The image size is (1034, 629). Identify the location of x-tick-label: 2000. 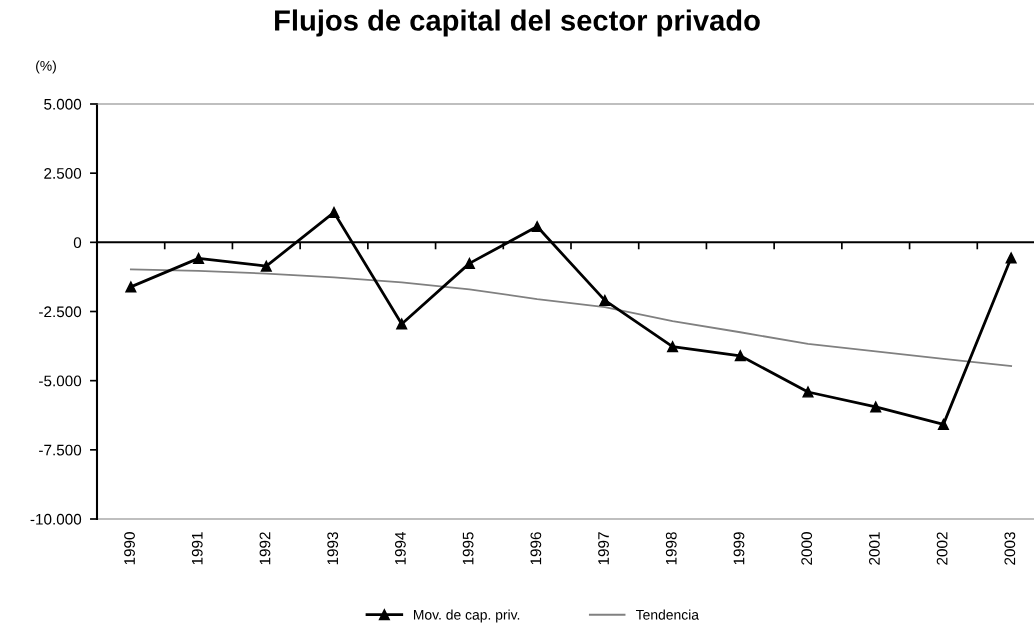
(807, 548).